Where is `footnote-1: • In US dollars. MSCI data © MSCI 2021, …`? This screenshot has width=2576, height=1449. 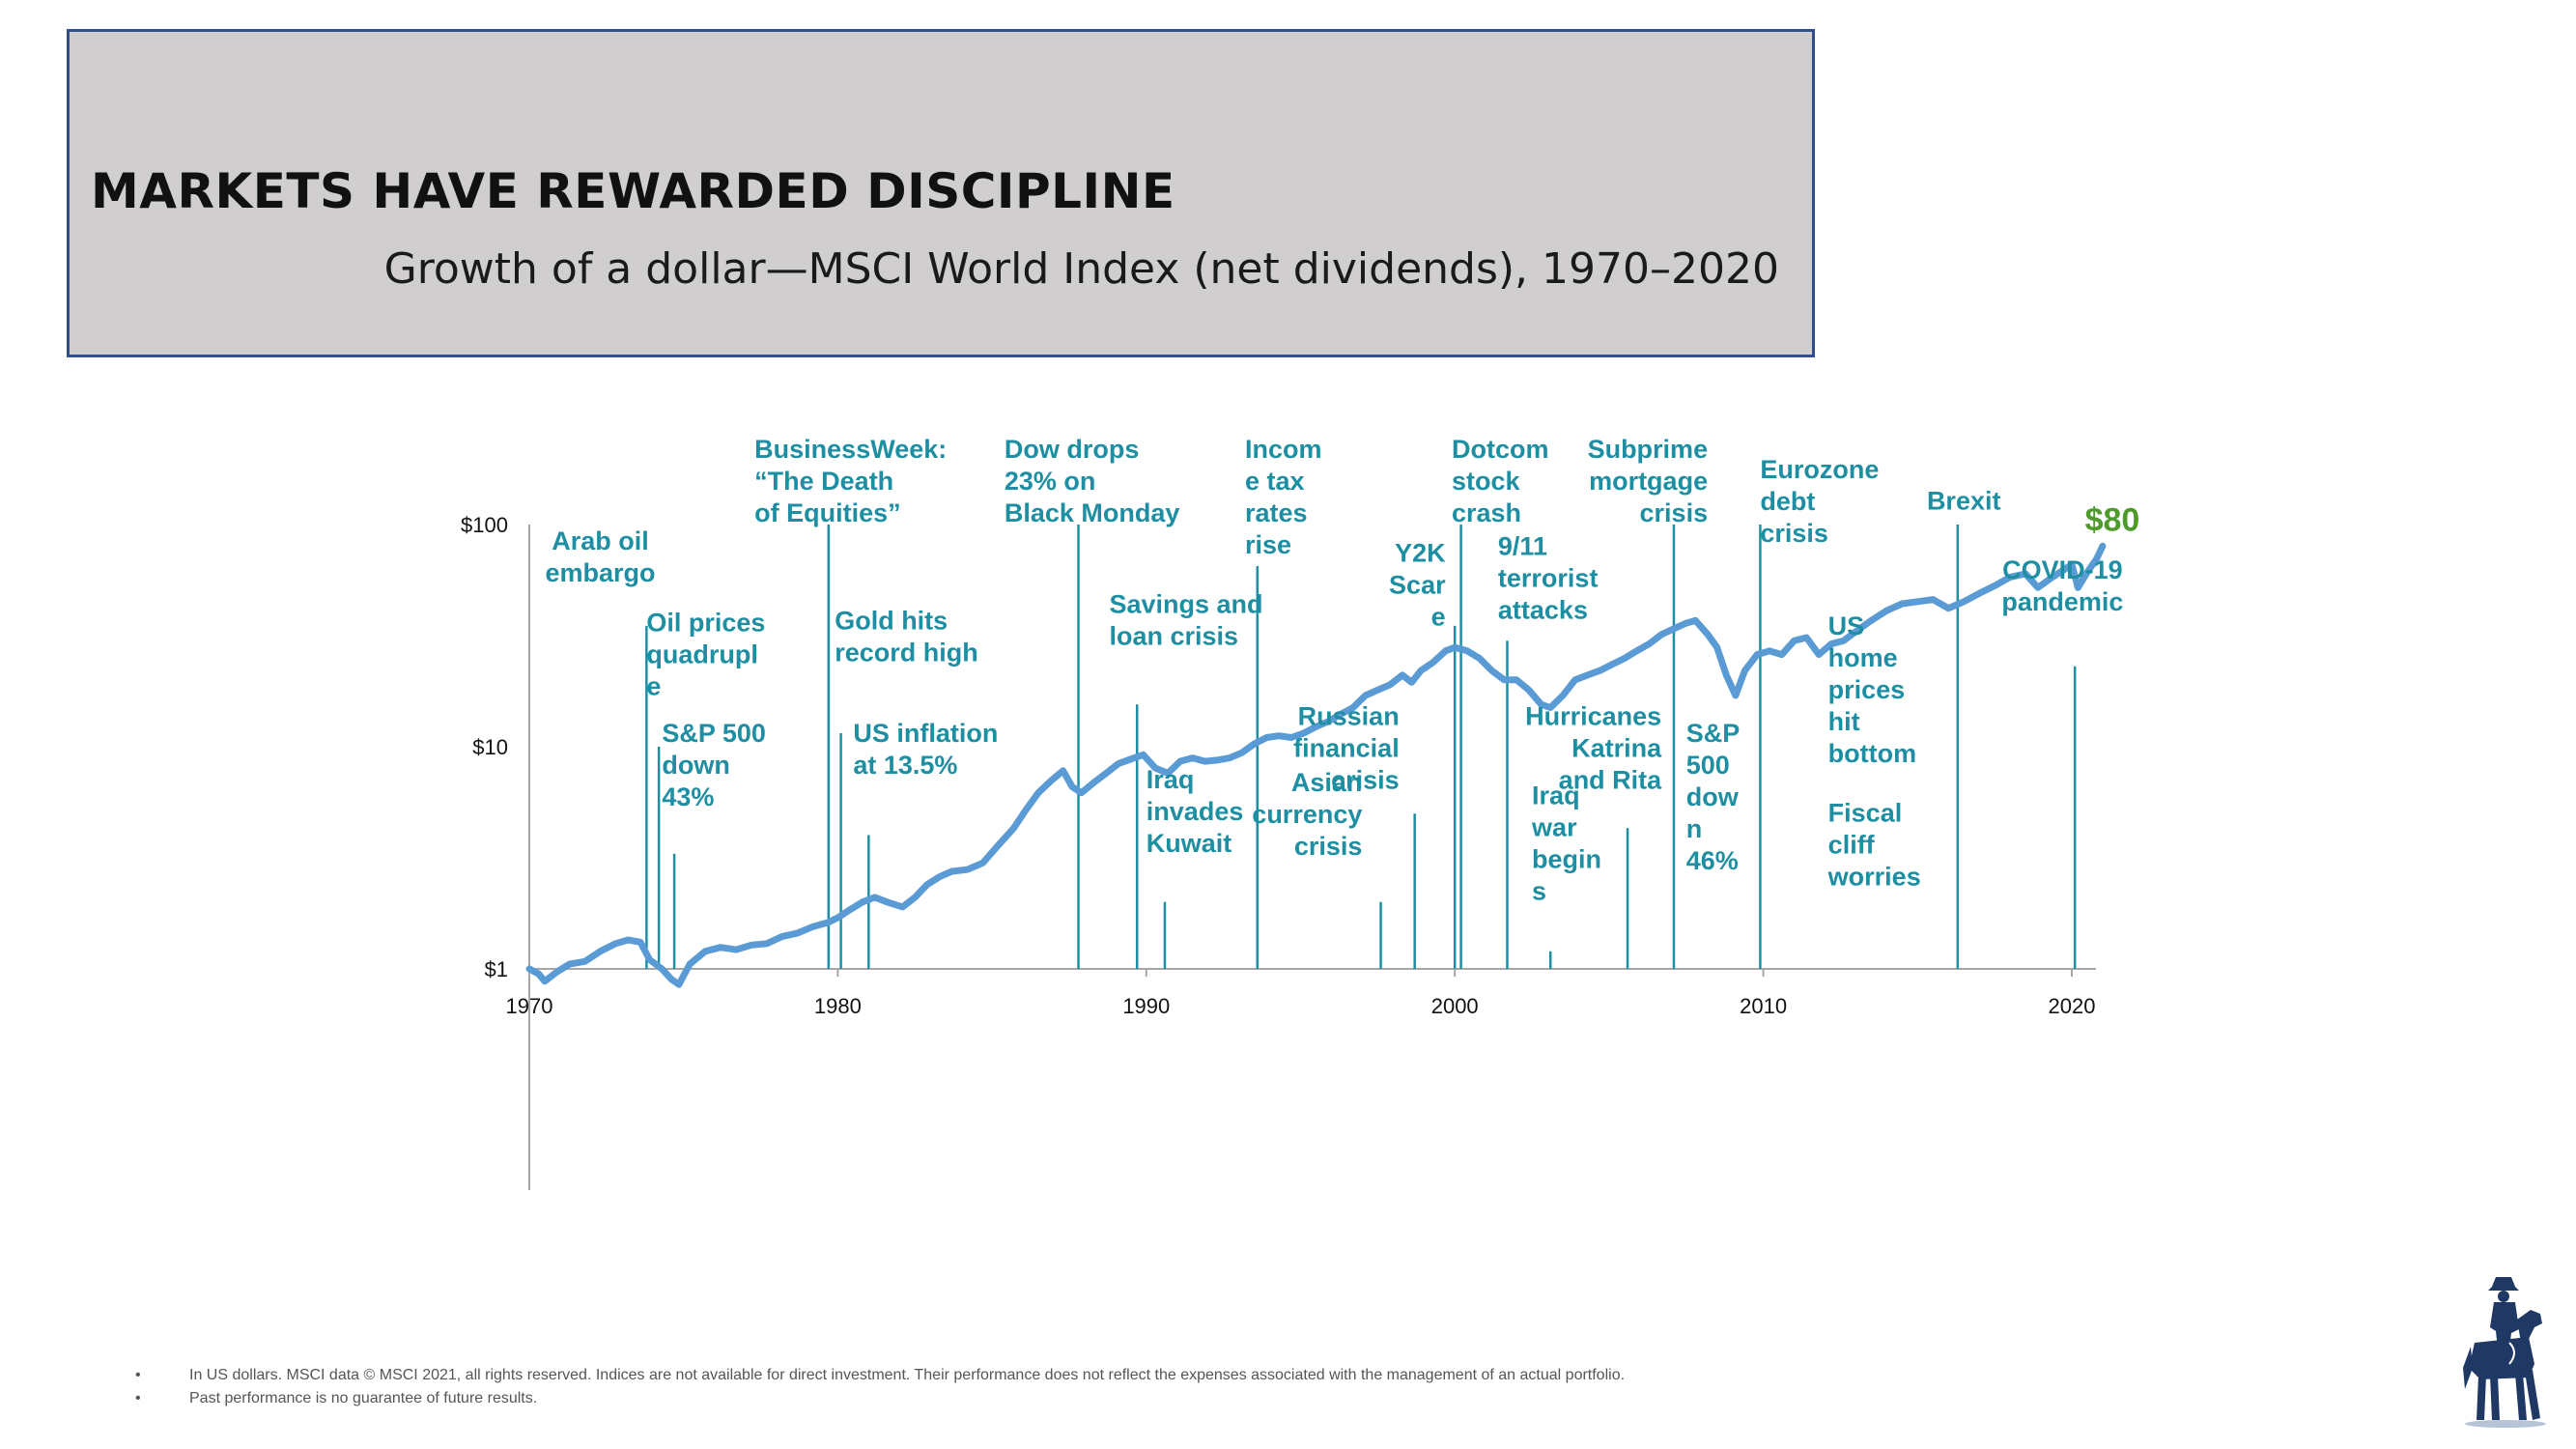 footnote-1: • In US dollars. MSCI data © MSCI 2021, … is located at coordinates (880, 1375).